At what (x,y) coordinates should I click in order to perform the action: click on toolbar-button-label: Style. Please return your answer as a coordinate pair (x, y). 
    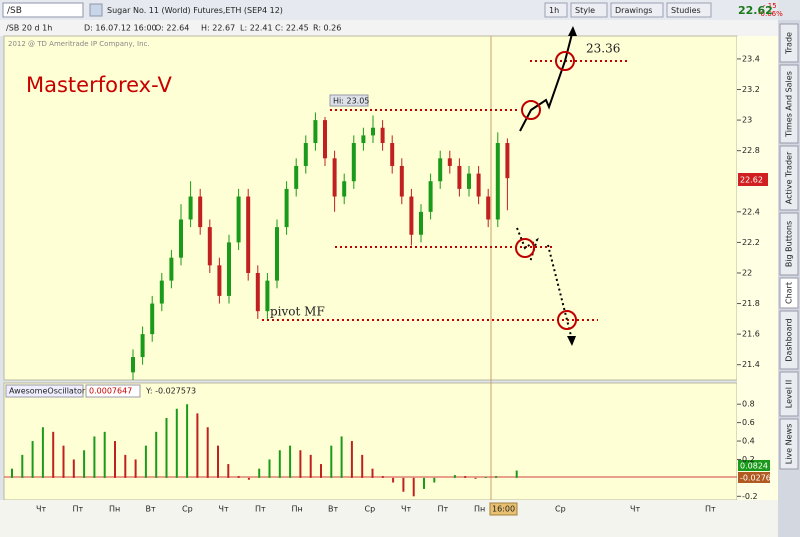
    Looking at the image, I should click on (585, 10).